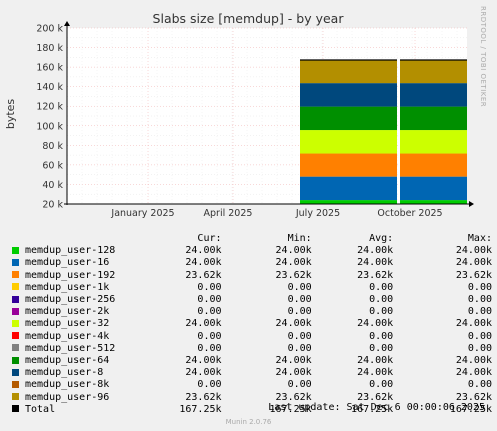 Image resolution: width=497 pixels, height=431 pixels. What do you see at coordinates (49, 48) in the screenshot?
I see `y-tick-label: 180 k` at bounding box center [49, 48].